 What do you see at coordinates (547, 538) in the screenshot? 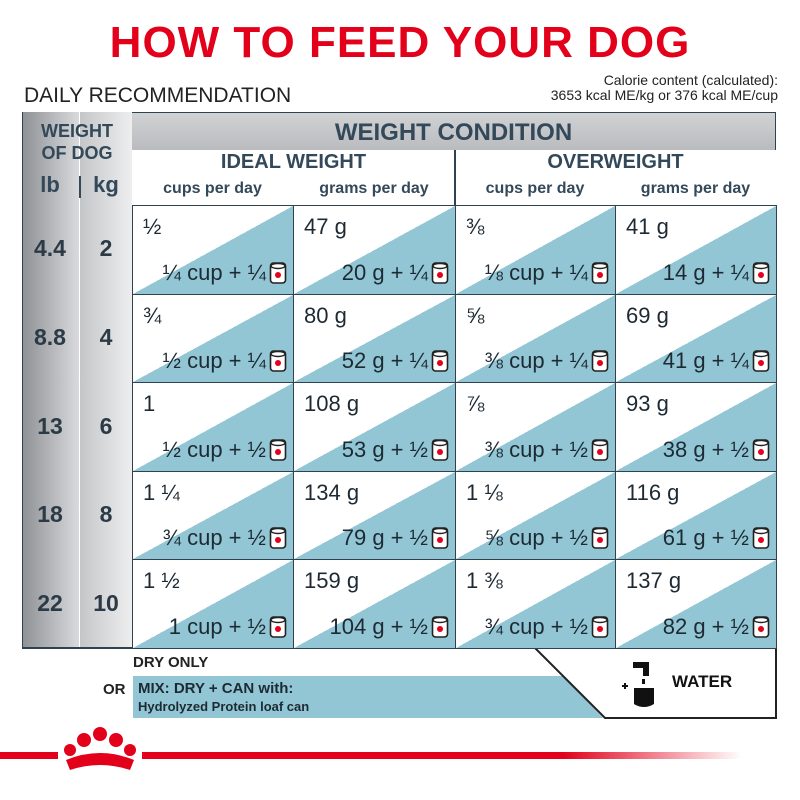
I see `mix-amount-box: ⅝ cup + ½` at bounding box center [547, 538].